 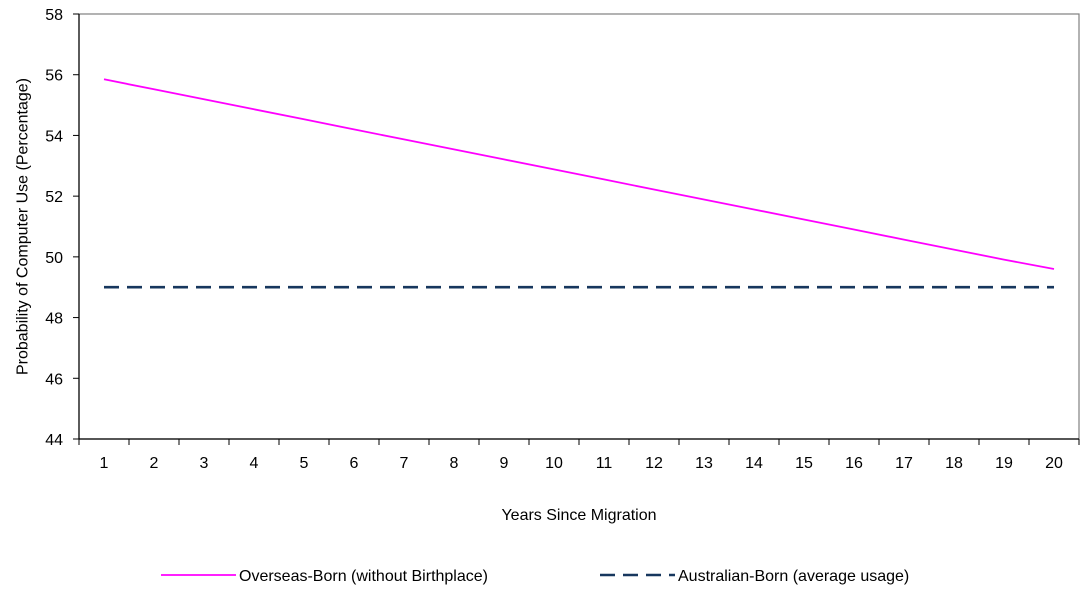 What do you see at coordinates (363, 576) in the screenshot?
I see `legend-label-1: Overseas-Born (without Birthplace)` at bounding box center [363, 576].